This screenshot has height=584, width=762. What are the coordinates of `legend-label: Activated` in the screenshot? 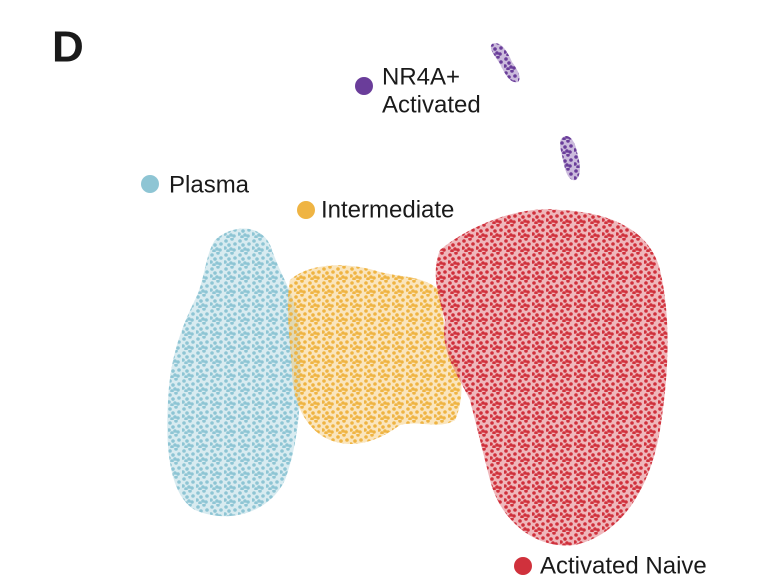 It's located at (431, 104).